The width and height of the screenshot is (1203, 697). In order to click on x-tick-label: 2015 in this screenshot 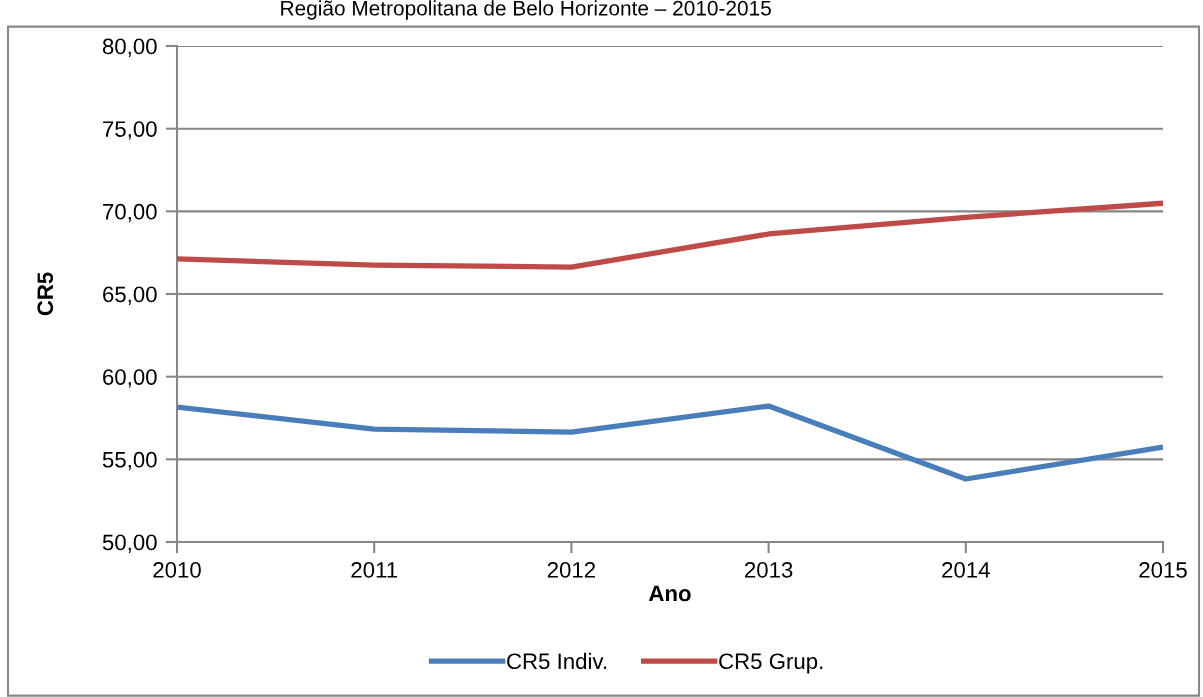, I will do `click(1163, 570)`.